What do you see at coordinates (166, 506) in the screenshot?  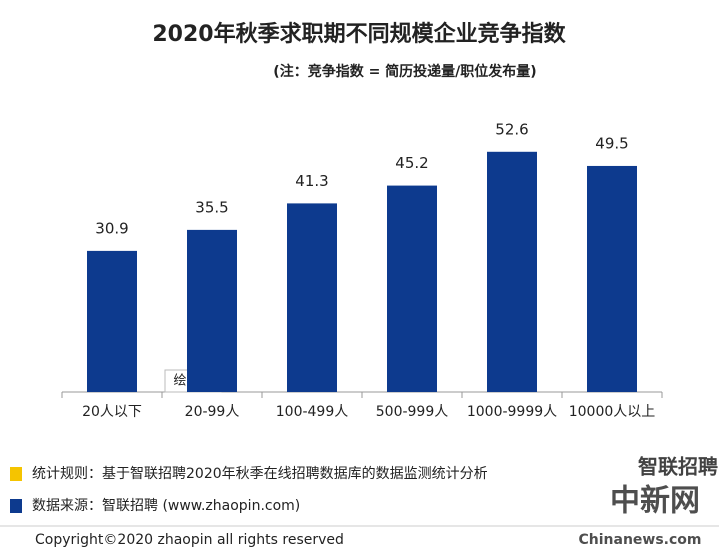 I see `note: 数据来源：智联招聘 (www.zhaopin.com)` at bounding box center [166, 506].